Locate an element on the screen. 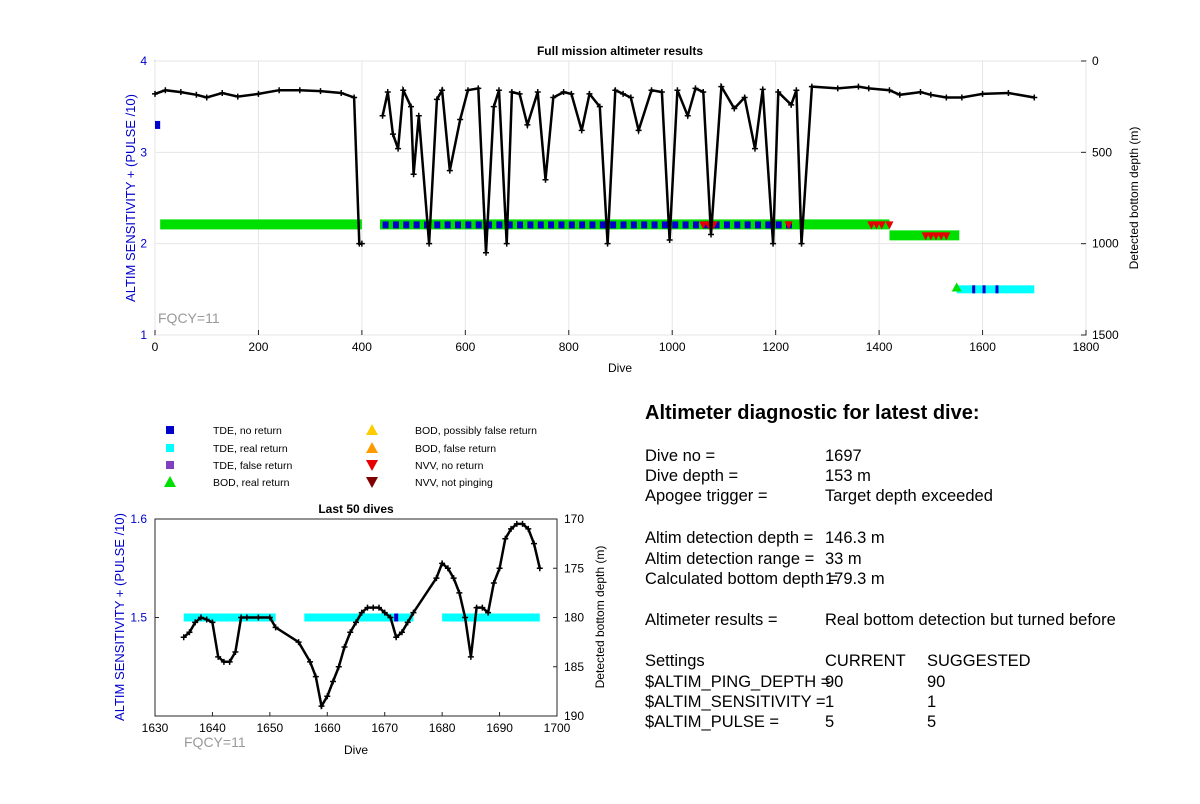 This screenshot has height=804, width=1200. top-y2-tick-label: 0 is located at coordinates (1095, 61).